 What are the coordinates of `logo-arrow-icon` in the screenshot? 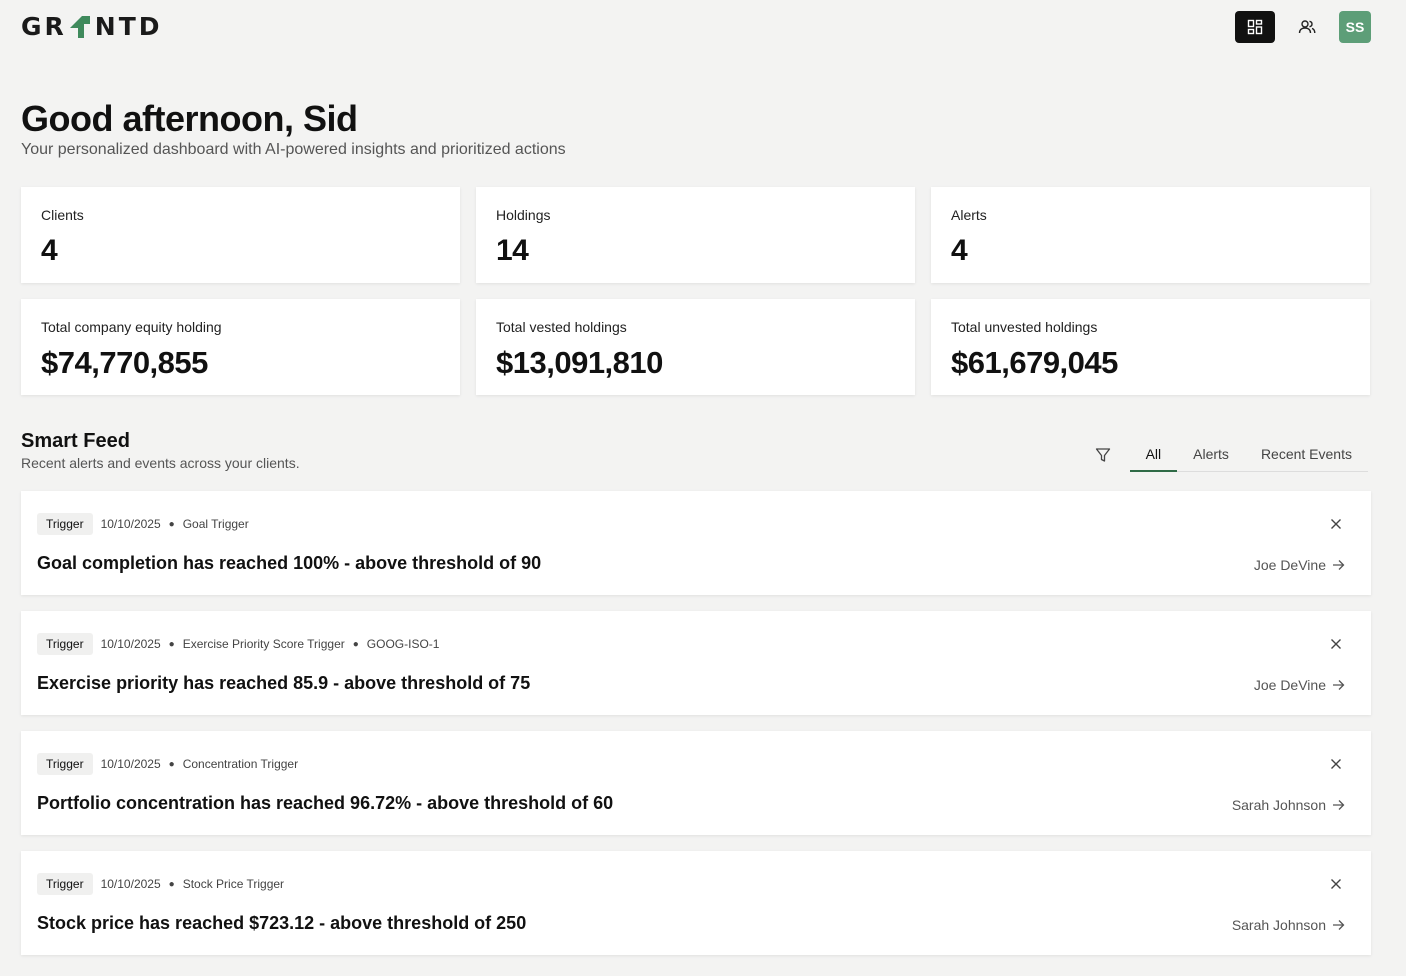 It's located at (80, 27).